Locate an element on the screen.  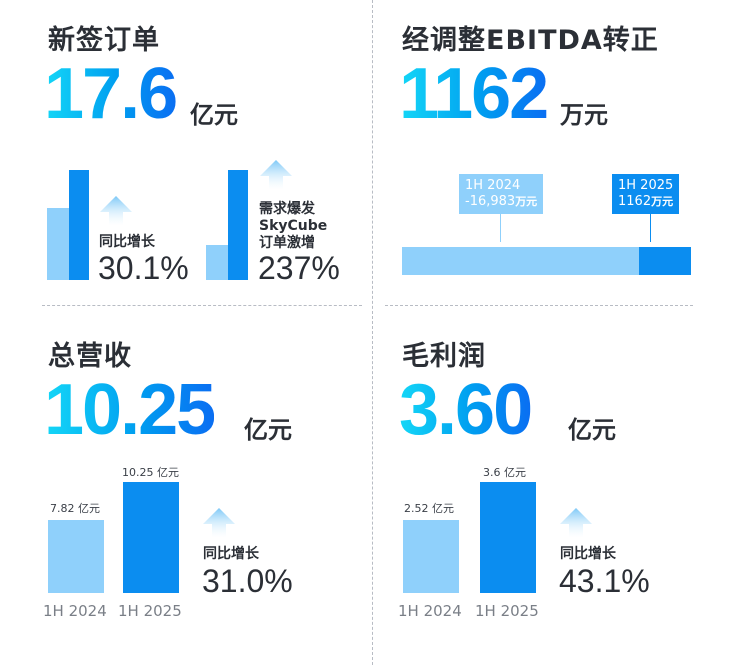
q1-skycube-label-line3: 订单激增 is located at coordinates (287, 243).